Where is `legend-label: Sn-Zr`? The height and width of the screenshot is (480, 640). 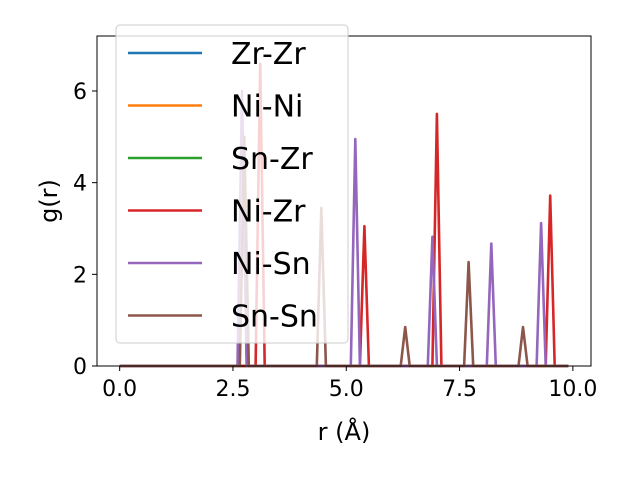 legend-label: Sn-Zr is located at coordinates (272, 159).